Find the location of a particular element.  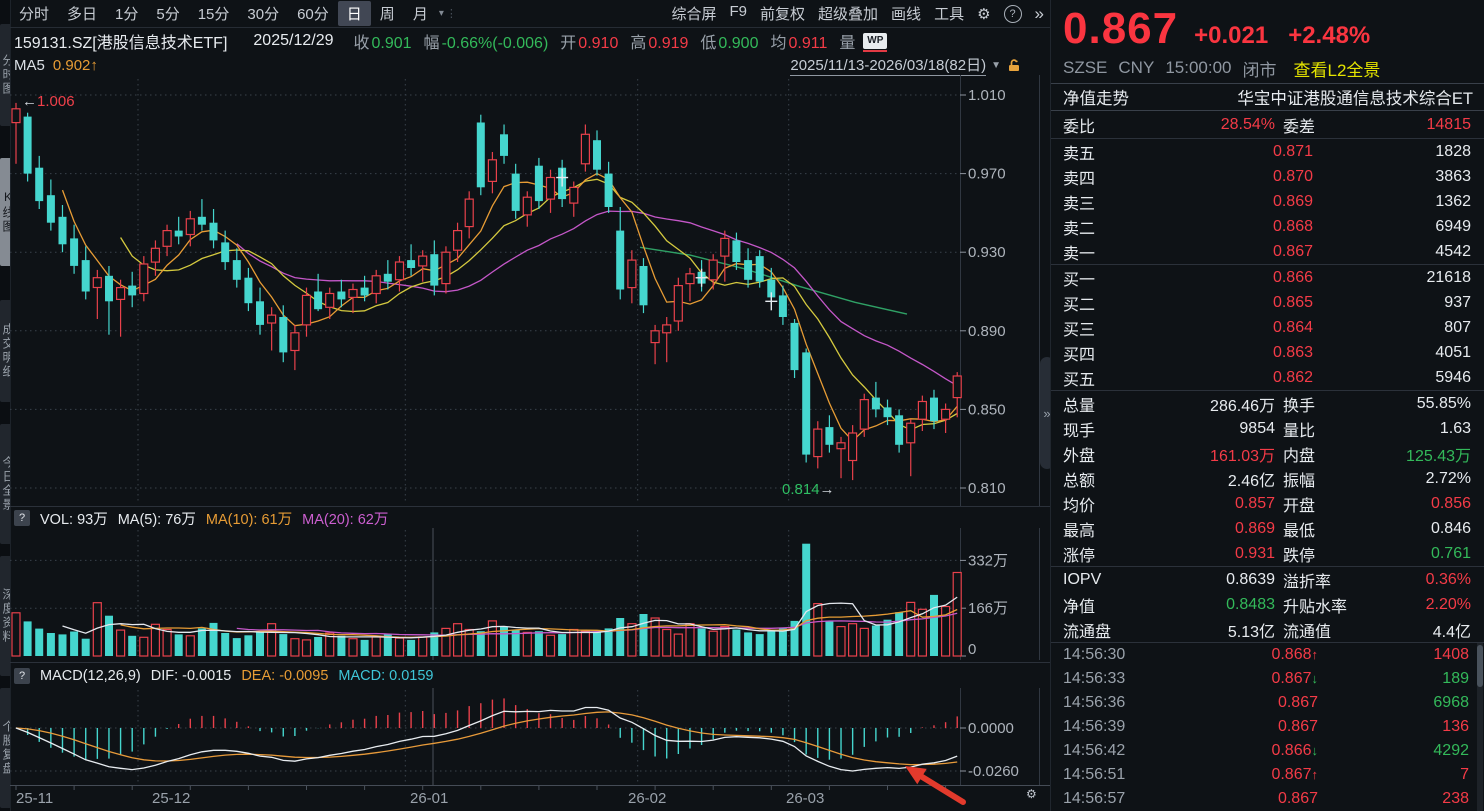

stat-label: 最高 is located at coordinates (1079, 531).